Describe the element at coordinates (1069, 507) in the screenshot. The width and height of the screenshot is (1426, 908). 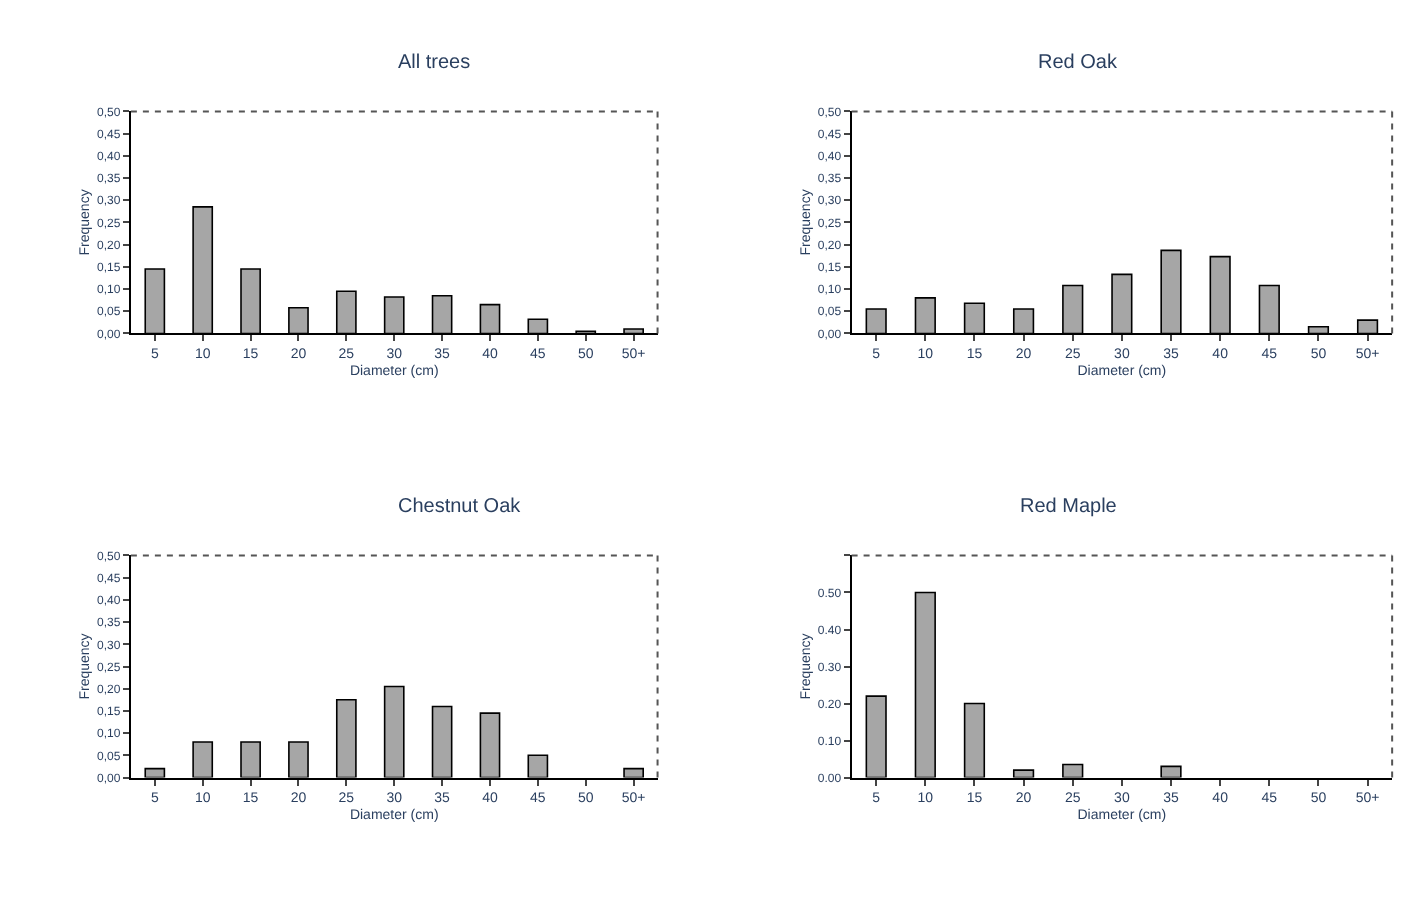
I see `chart-title: Red Maple` at that location.